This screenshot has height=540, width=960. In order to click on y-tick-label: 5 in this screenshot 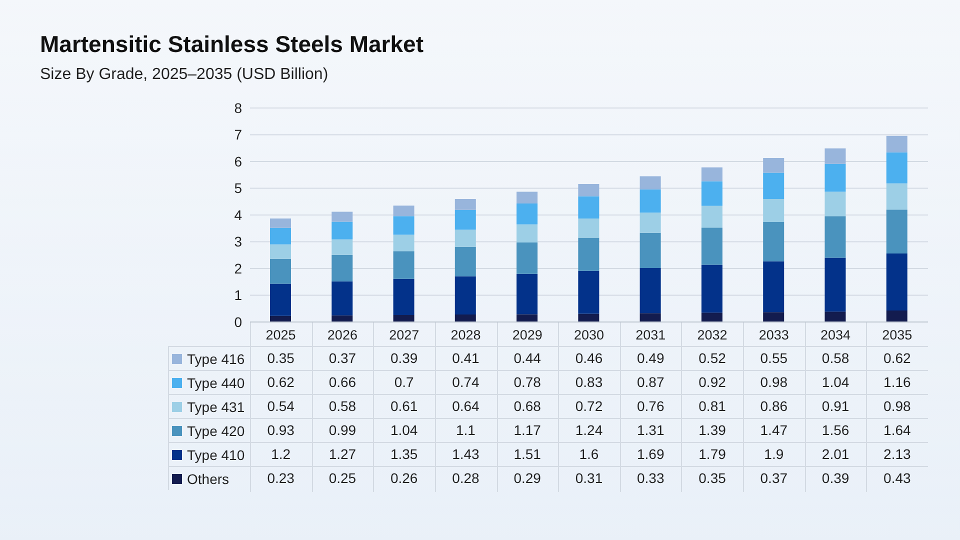, I will do `click(238, 188)`.